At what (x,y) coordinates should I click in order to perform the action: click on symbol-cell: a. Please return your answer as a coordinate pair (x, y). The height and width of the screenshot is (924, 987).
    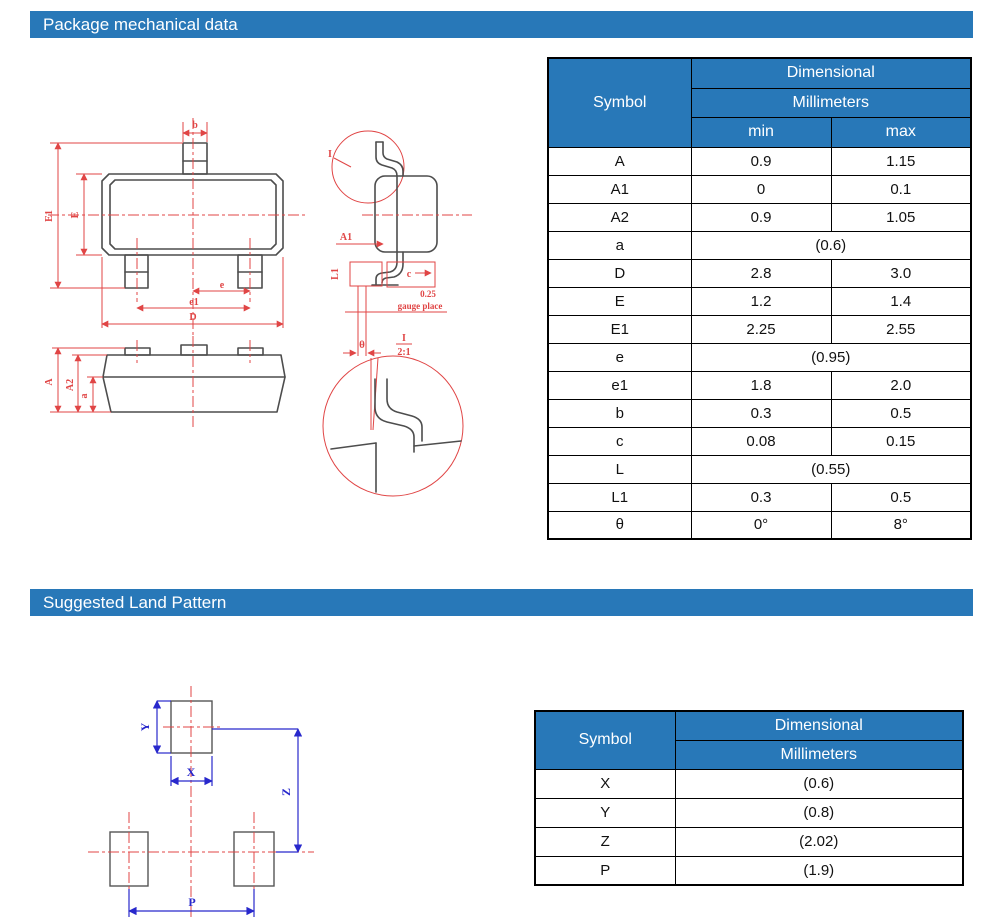
    Looking at the image, I should click on (619, 245).